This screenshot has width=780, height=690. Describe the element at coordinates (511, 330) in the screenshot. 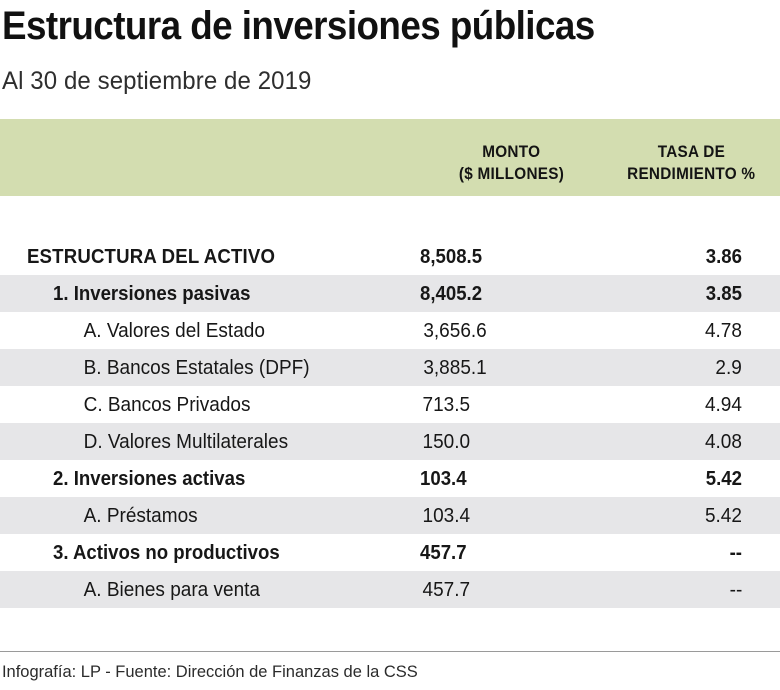

I see `row-monto-cell: 3,656.6` at that location.